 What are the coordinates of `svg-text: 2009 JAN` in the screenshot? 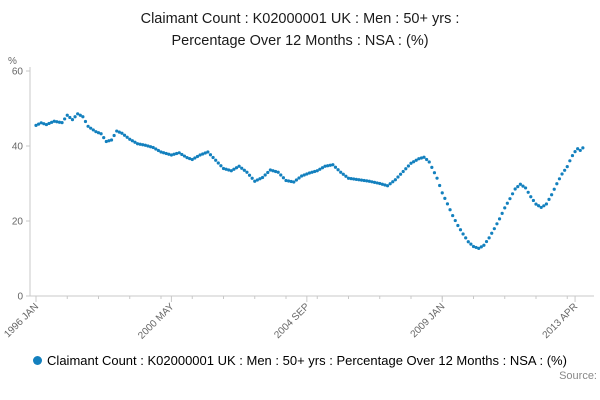 It's located at (428, 320).